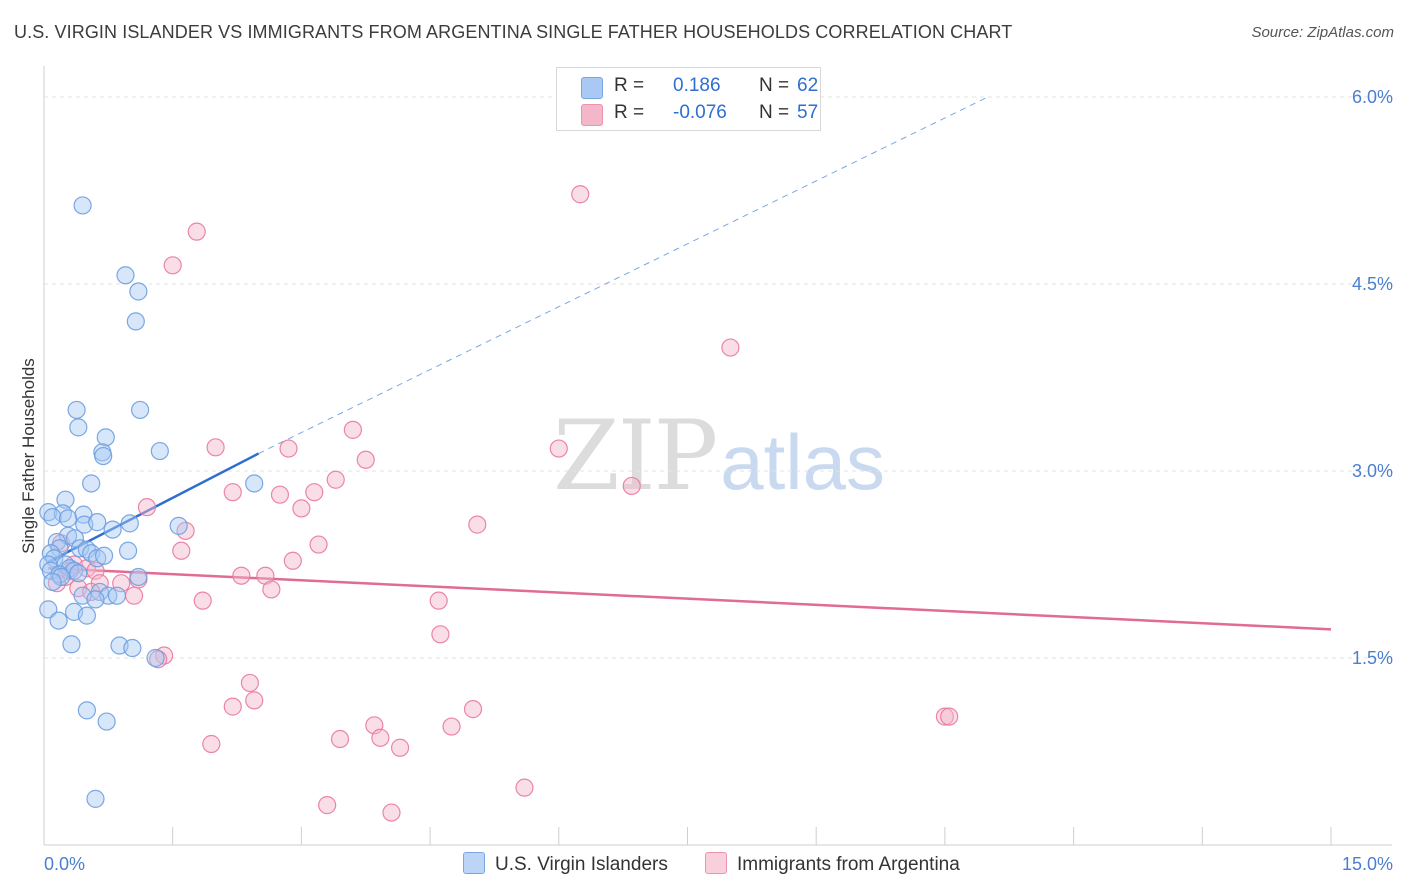 The image size is (1406, 892). I want to click on r-value: 0.186, so click(697, 85).